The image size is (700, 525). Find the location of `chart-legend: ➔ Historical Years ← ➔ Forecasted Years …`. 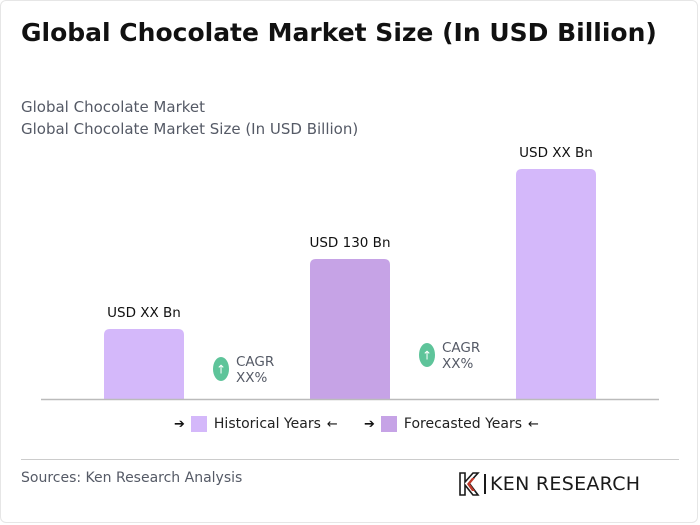

chart-legend: ➔ Historical Years ← ➔ Forecasted Years … is located at coordinates (350, 424).